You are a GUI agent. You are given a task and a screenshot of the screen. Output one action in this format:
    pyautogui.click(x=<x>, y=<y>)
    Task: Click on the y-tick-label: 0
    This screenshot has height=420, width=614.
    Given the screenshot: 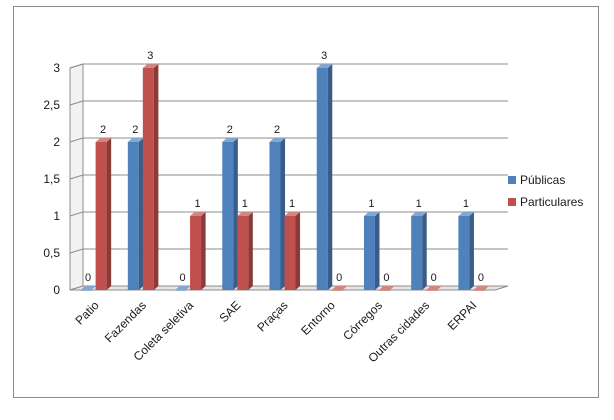 What is the action you would take?
    pyautogui.click(x=56, y=290)
    